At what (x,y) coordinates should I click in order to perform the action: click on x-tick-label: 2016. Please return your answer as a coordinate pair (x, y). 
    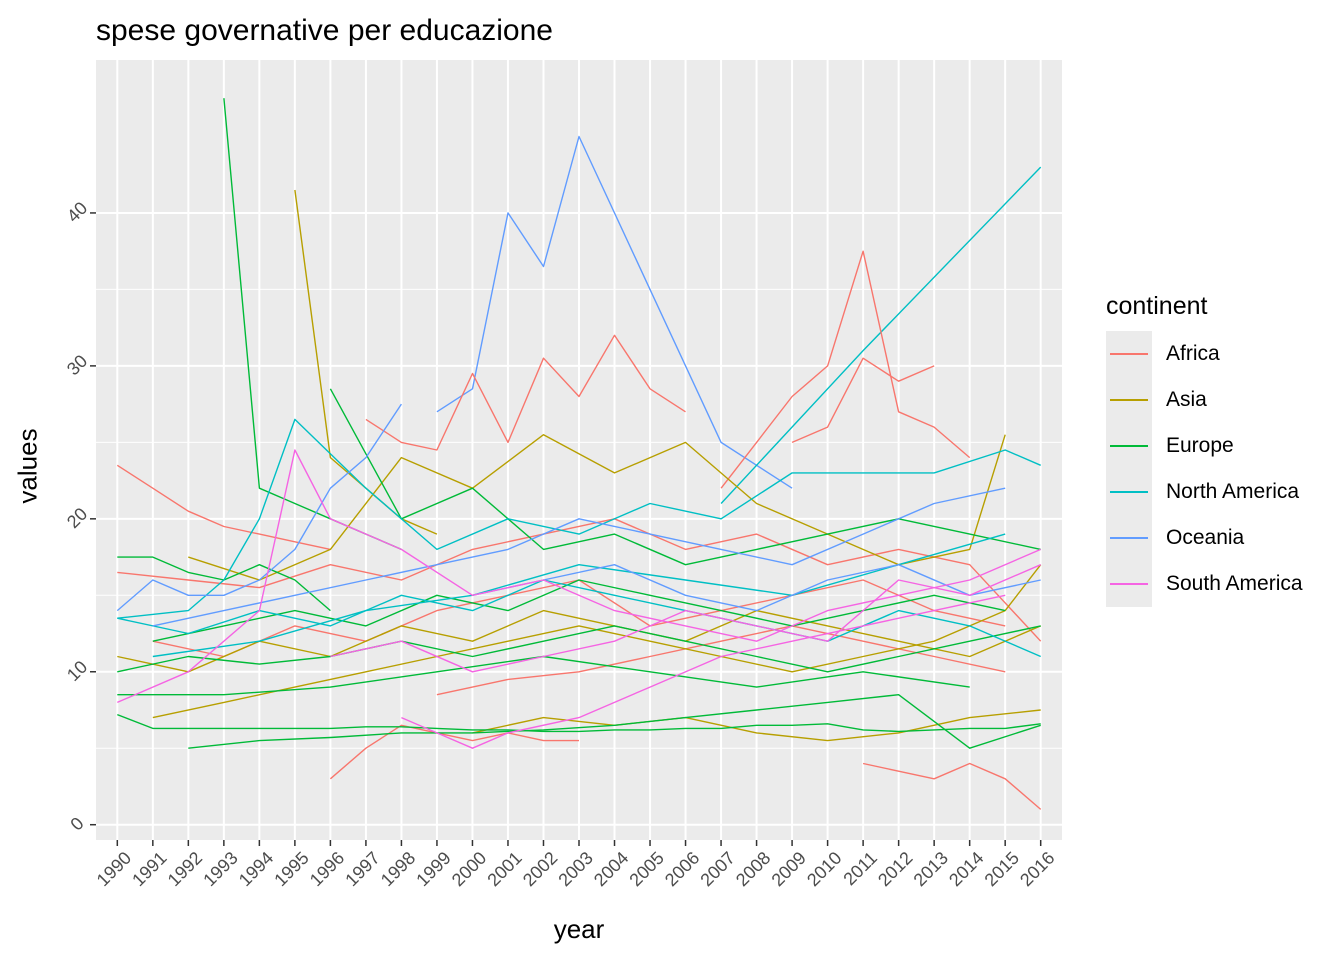
    Looking at the image, I should click on (1037, 869).